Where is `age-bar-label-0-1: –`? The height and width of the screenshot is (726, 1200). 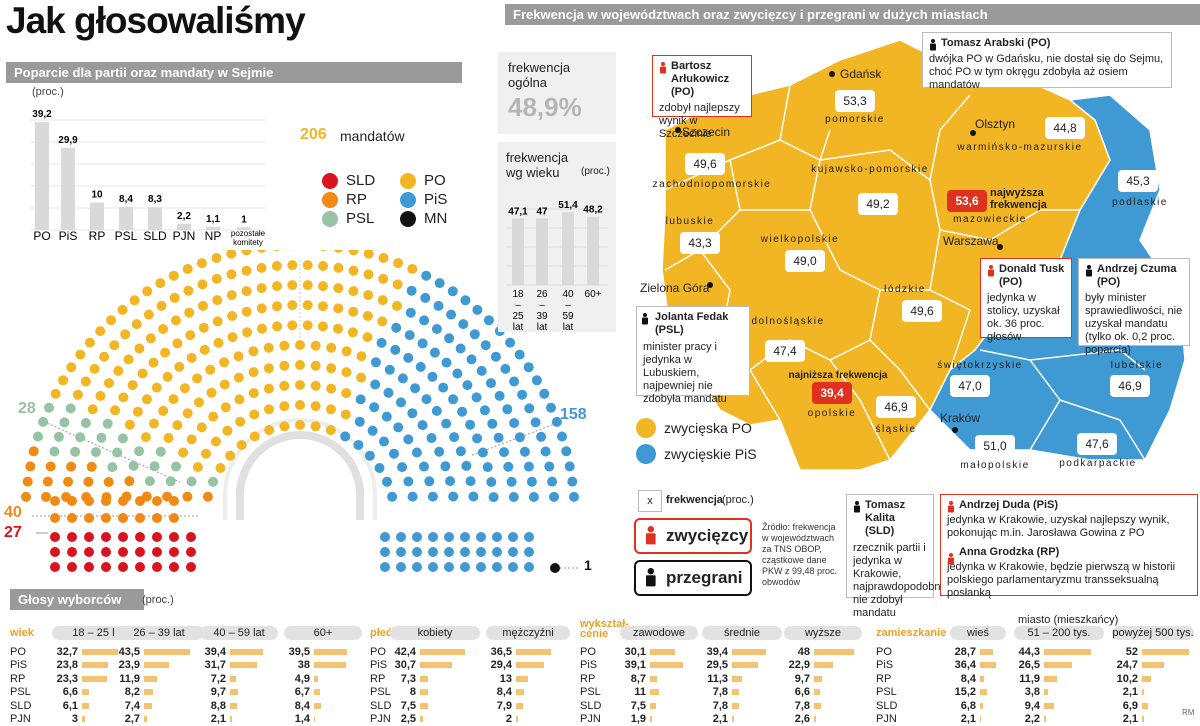 age-bar-label-0-1: – is located at coordinates (518, 305).